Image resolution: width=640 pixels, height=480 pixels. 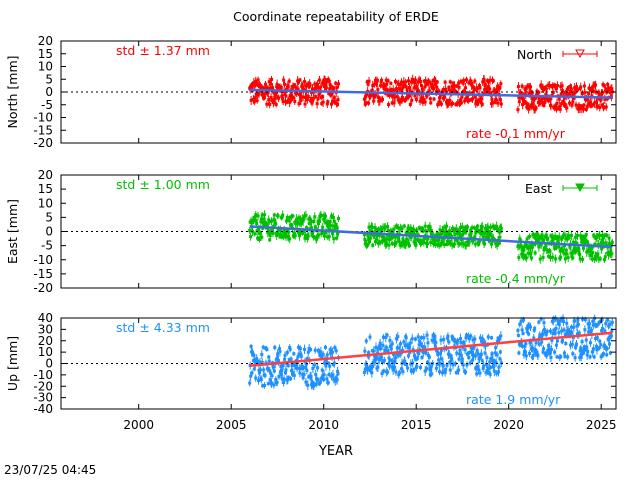 I want to click on y-axis-label: North [mm], so click(x=12, y=91).